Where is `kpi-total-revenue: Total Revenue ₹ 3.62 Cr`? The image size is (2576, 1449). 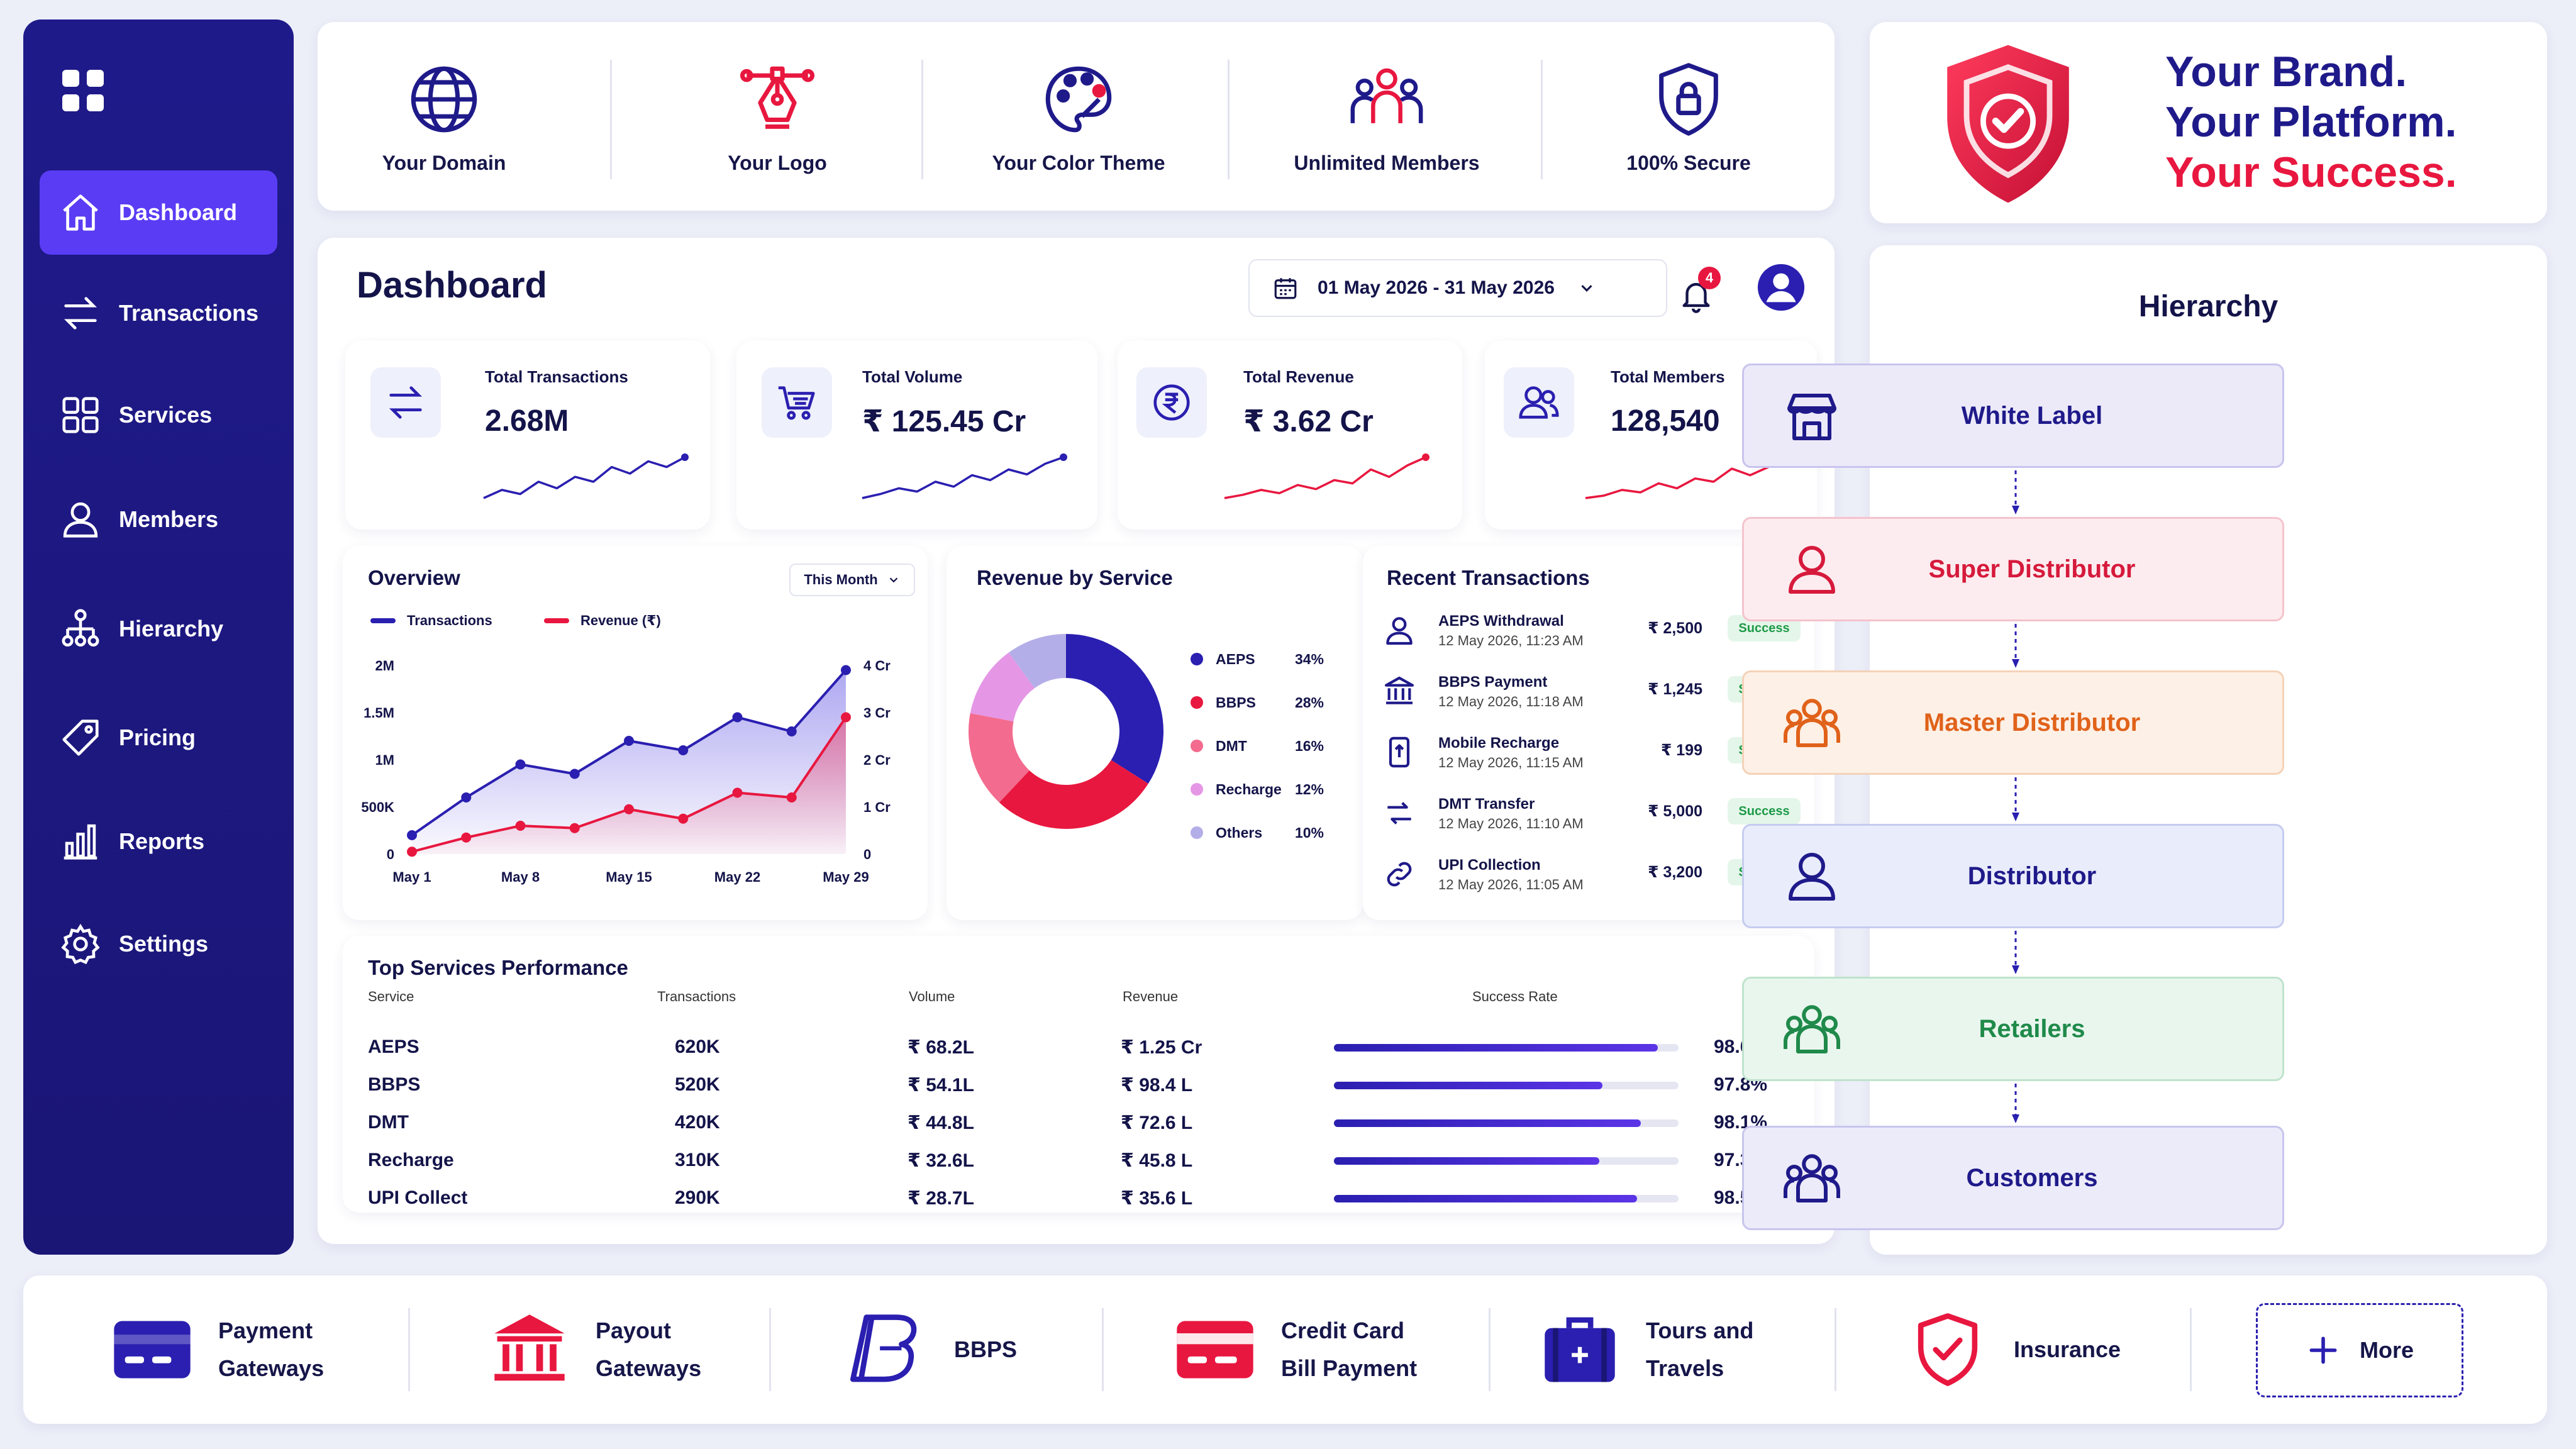 kpi-total-revenue: Total Revenue ₹ 3.62 Cr is located at coordinates (1290, 435).